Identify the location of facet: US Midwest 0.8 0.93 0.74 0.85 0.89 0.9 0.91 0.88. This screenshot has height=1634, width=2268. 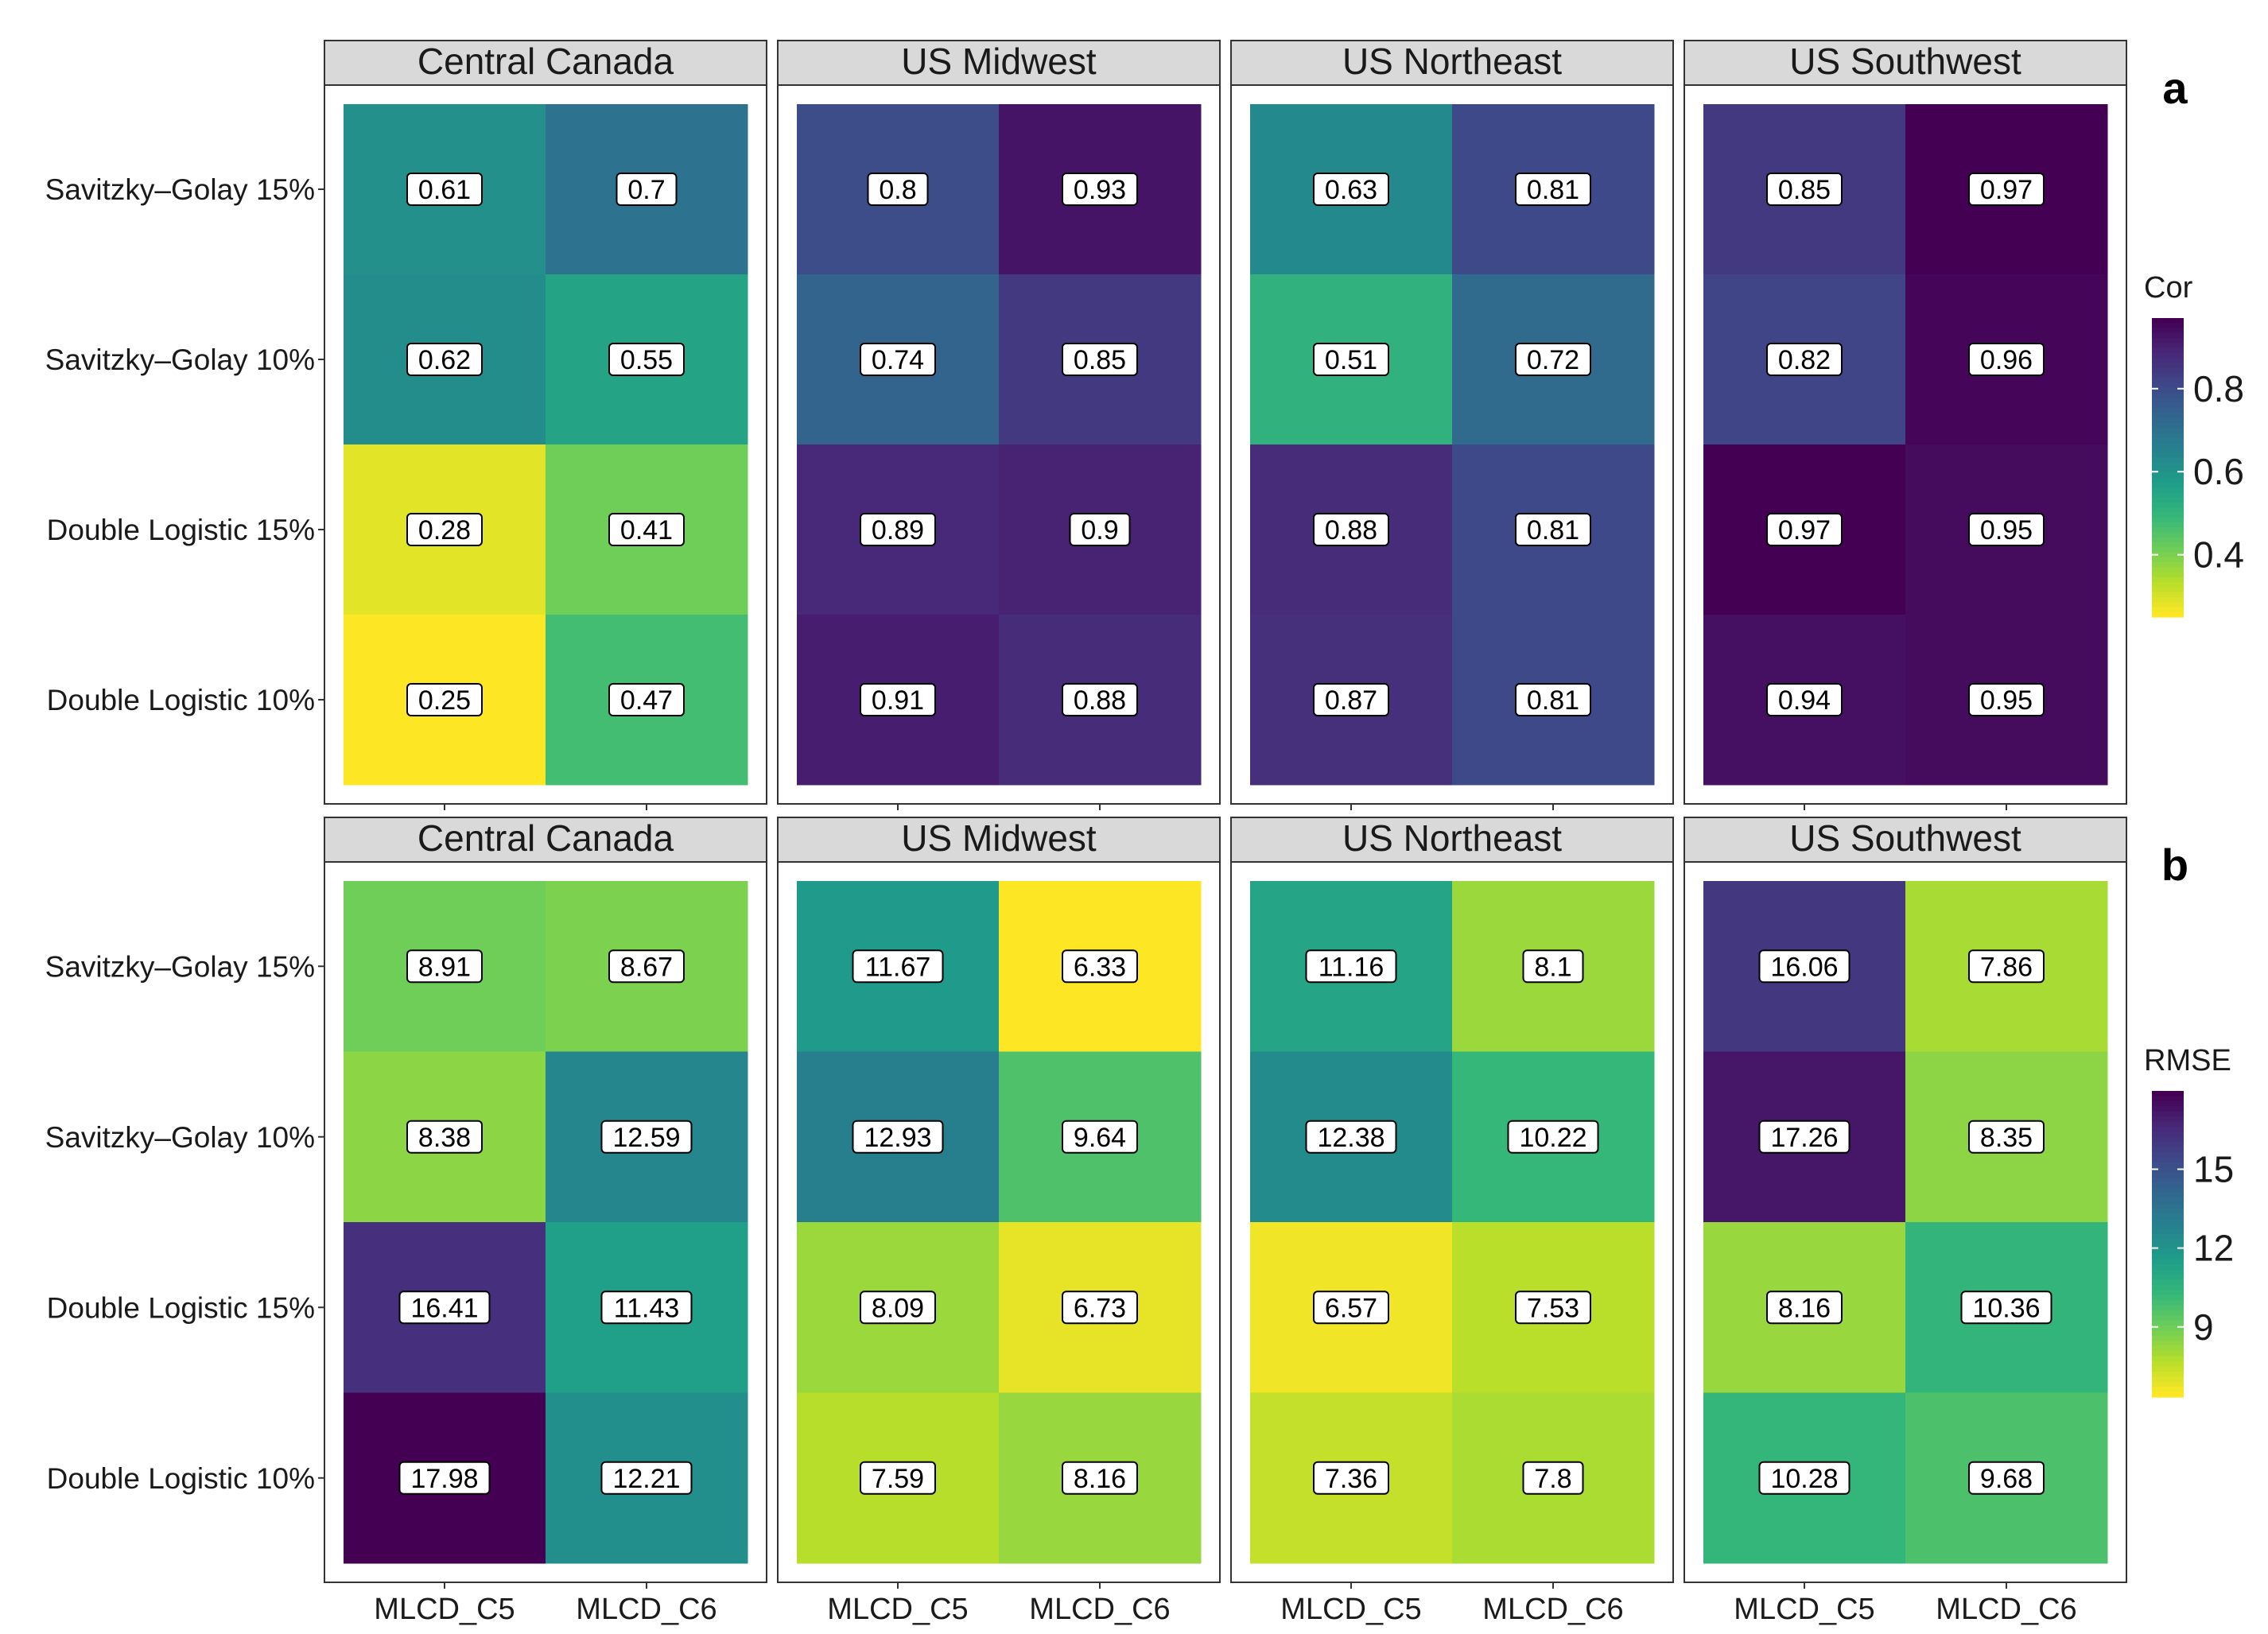
(999, 425).